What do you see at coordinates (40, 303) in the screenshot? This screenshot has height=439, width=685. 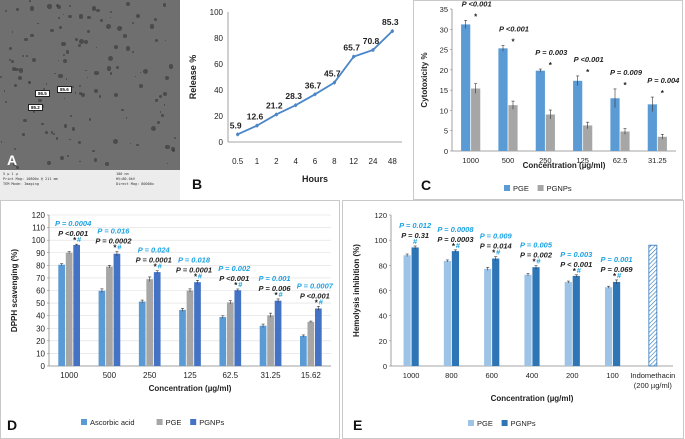 I see `y-tick-label: 50` at bounding box center [40, 303].